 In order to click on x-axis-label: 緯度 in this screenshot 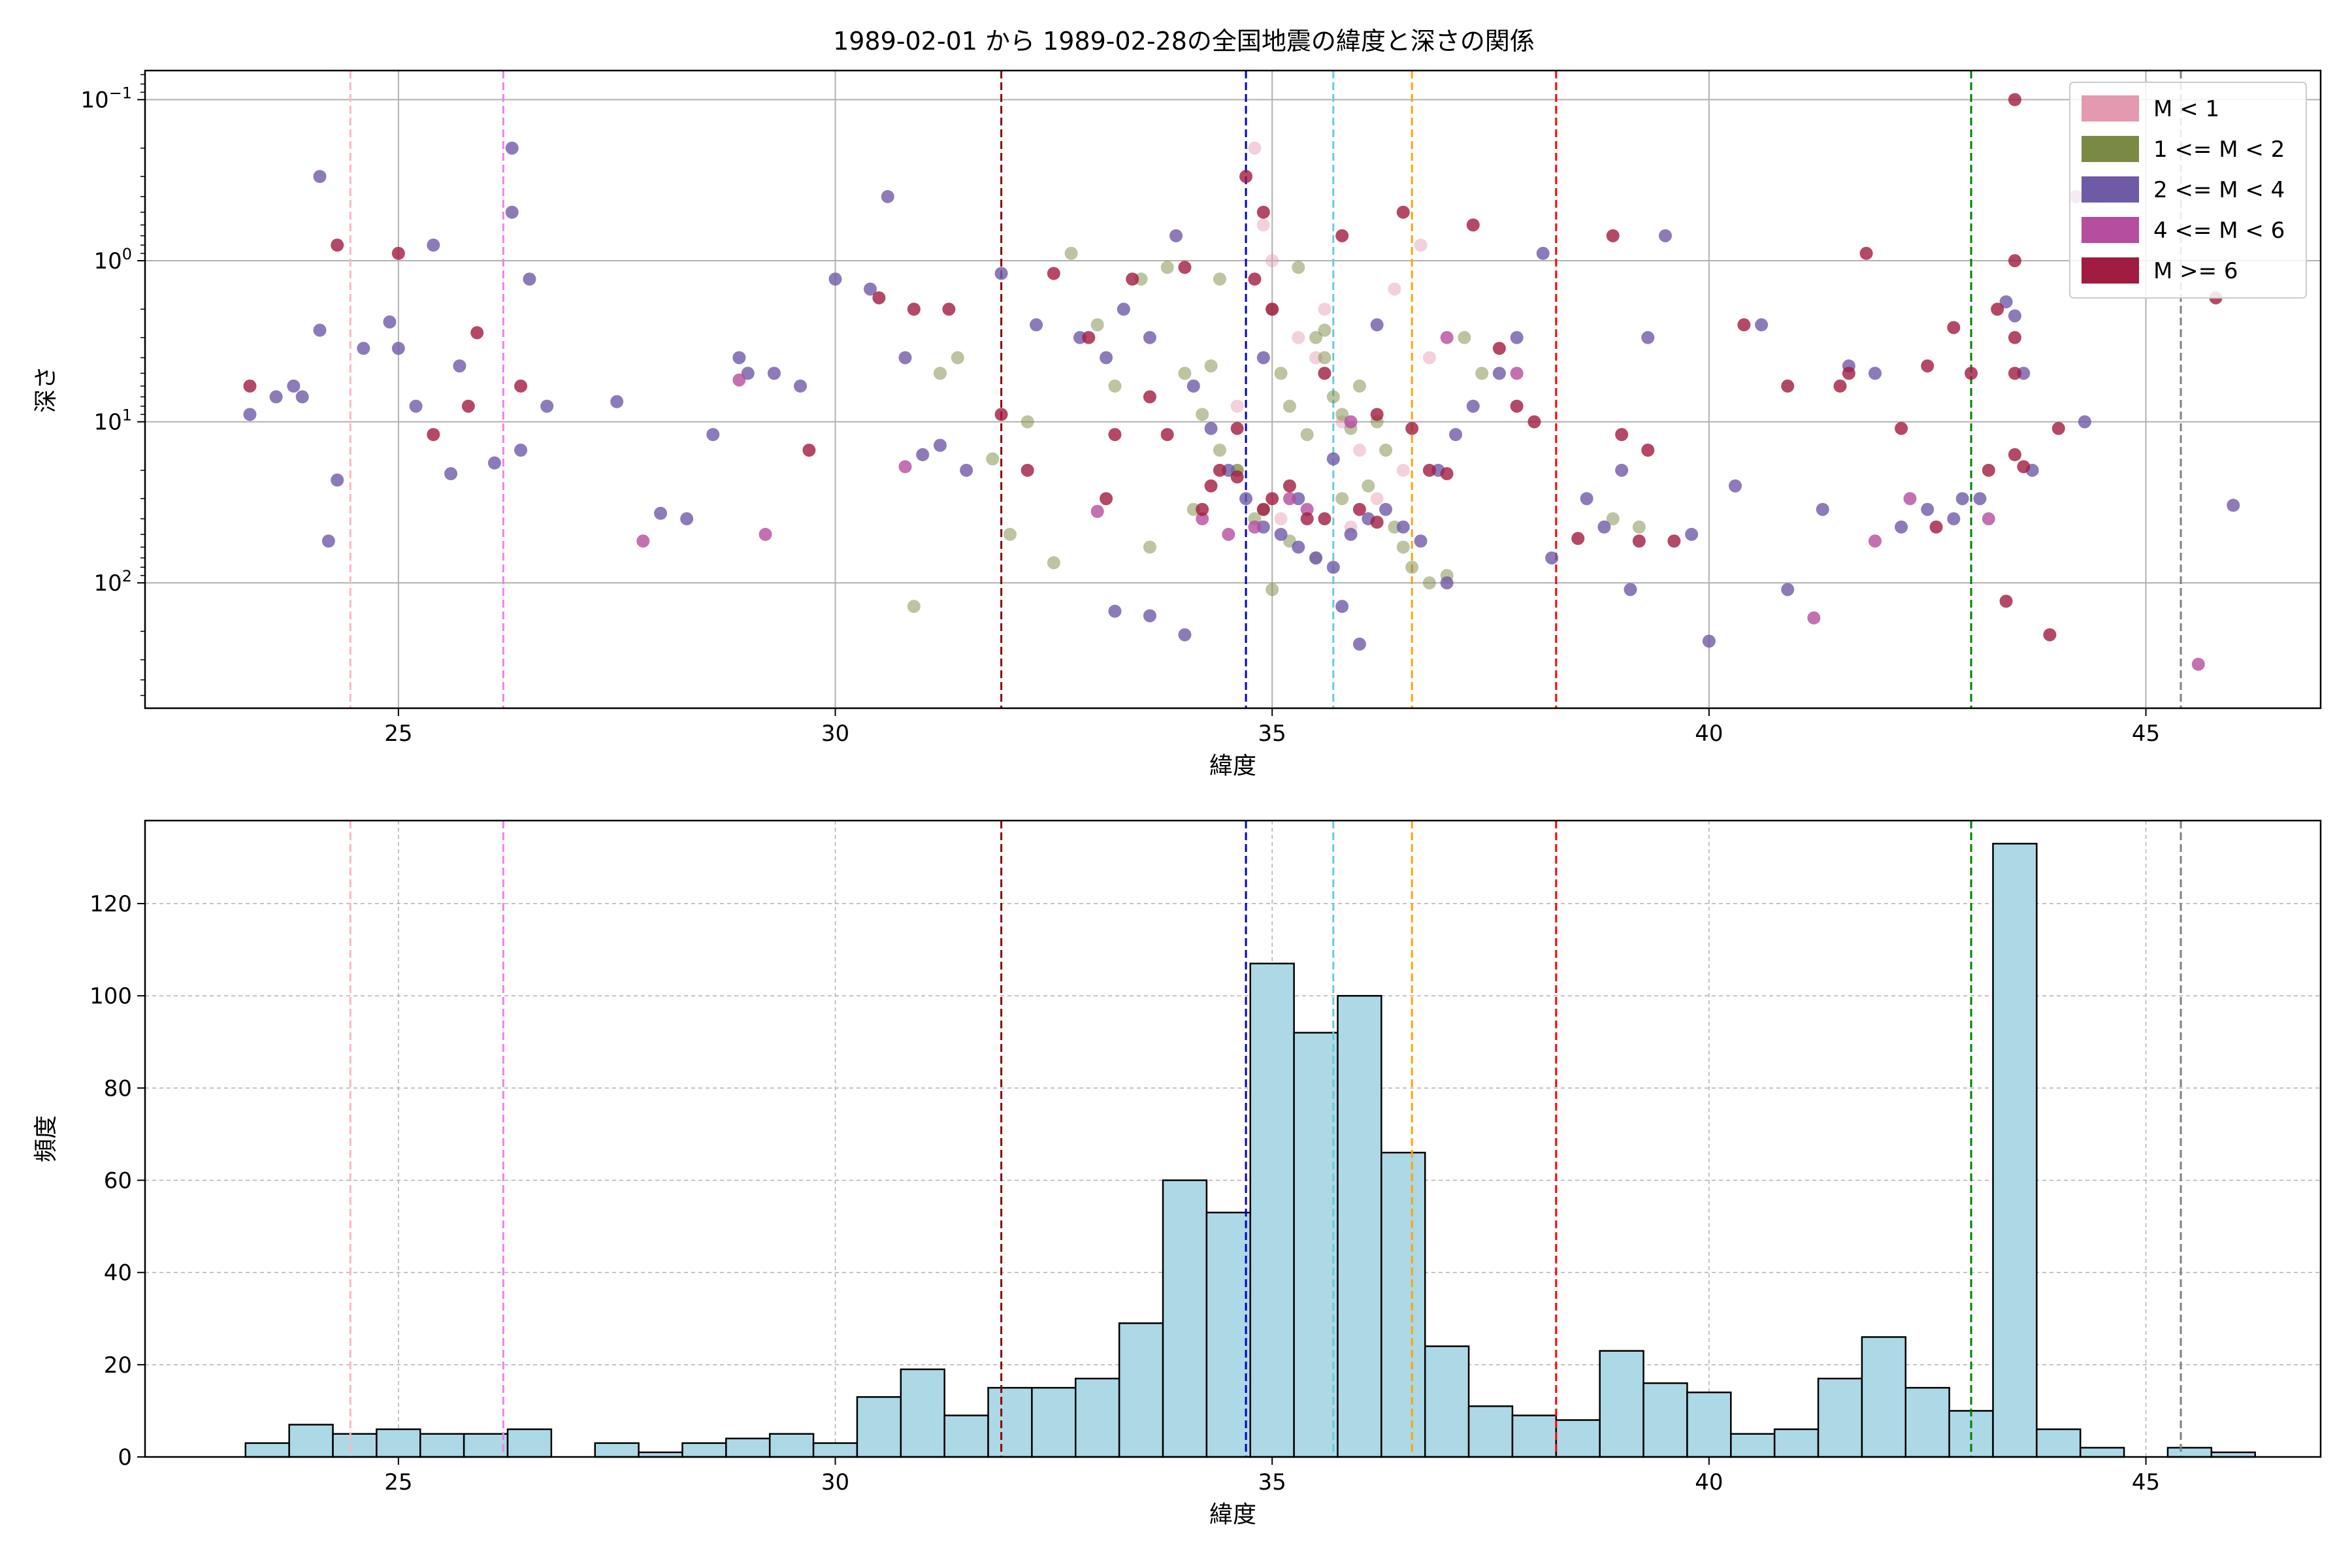, I will do `click(1232, 766)`.